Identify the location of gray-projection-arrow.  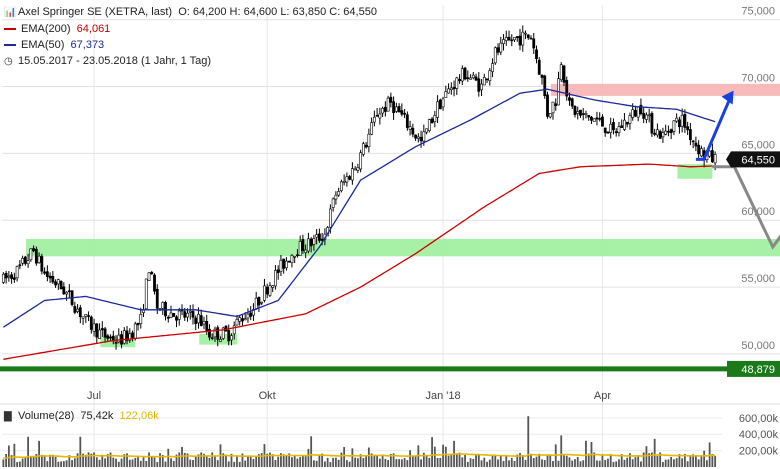
(746, 207).